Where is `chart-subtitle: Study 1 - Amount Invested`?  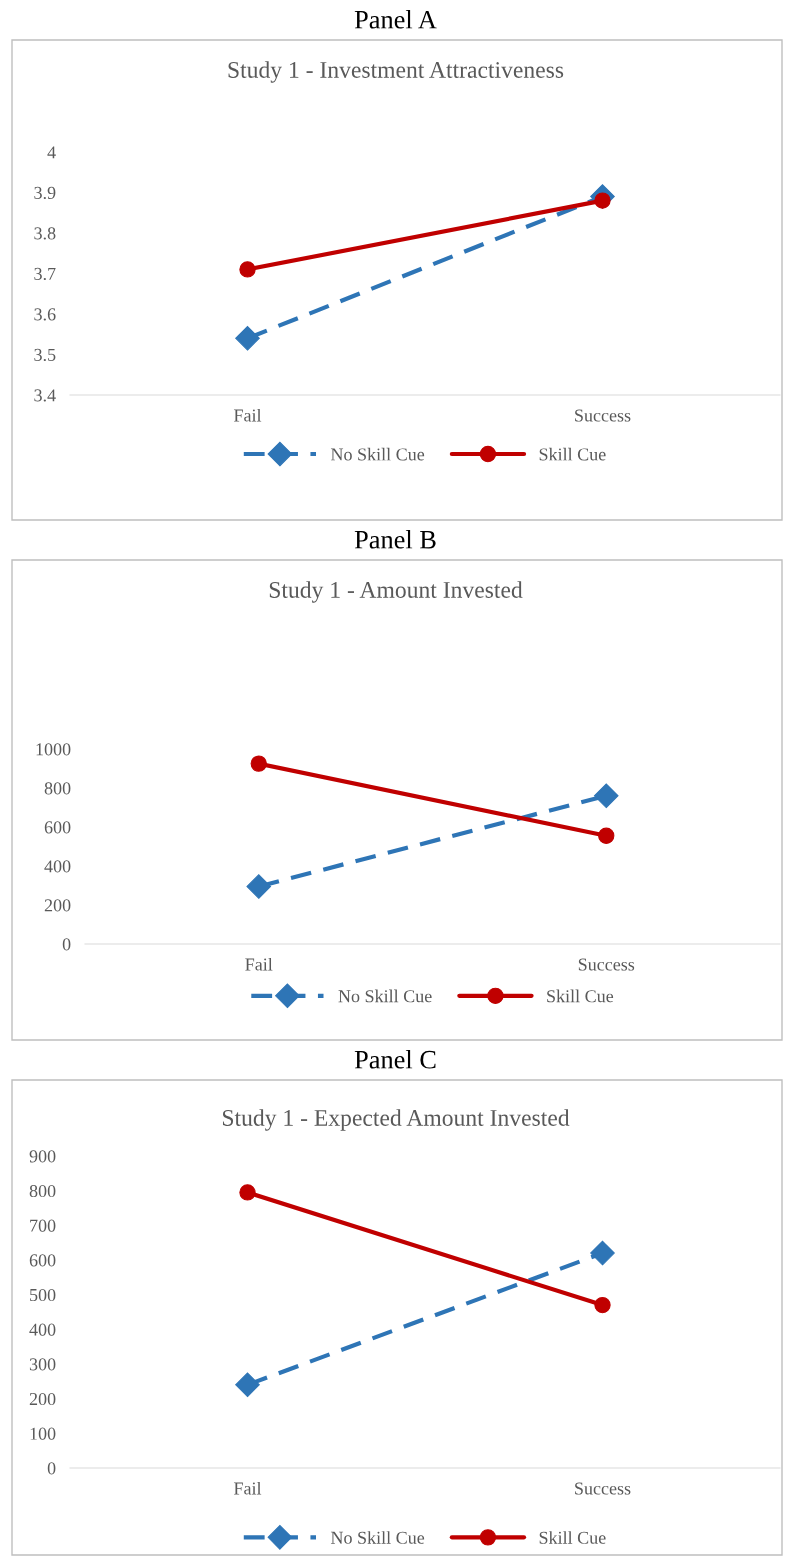
chart-subtitle: Study 1 - Amount Invested is located at coordinates (396, 592).